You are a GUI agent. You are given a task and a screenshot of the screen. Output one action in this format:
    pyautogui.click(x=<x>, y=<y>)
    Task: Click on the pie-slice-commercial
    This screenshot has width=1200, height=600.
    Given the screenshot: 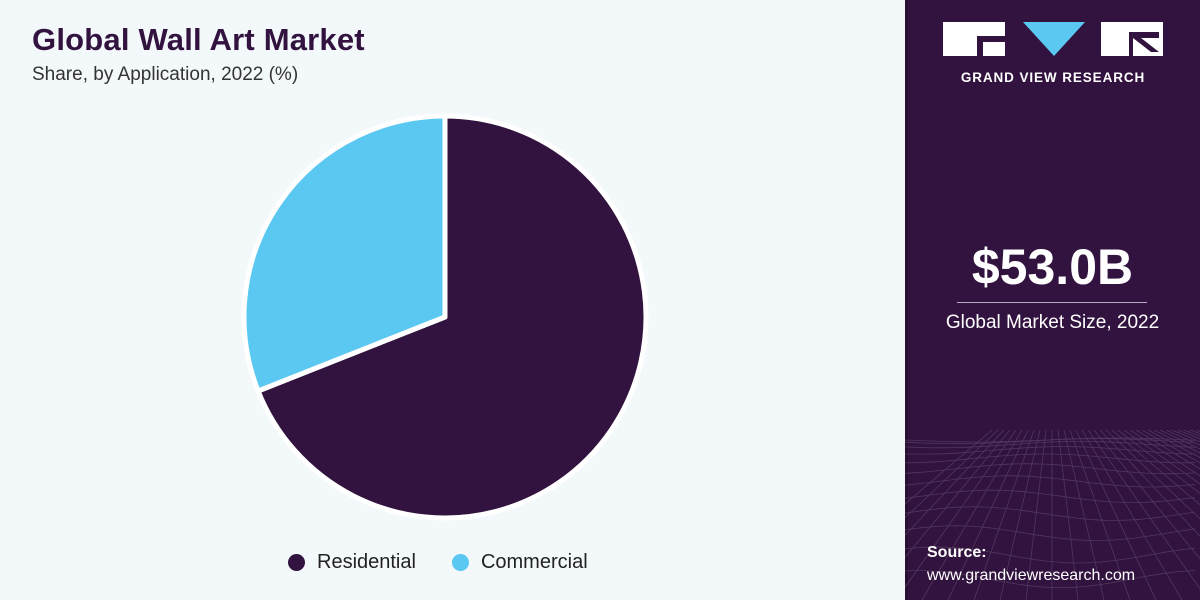 What is the action you would take?
    pyautogui.click(x=344, y=253)
    